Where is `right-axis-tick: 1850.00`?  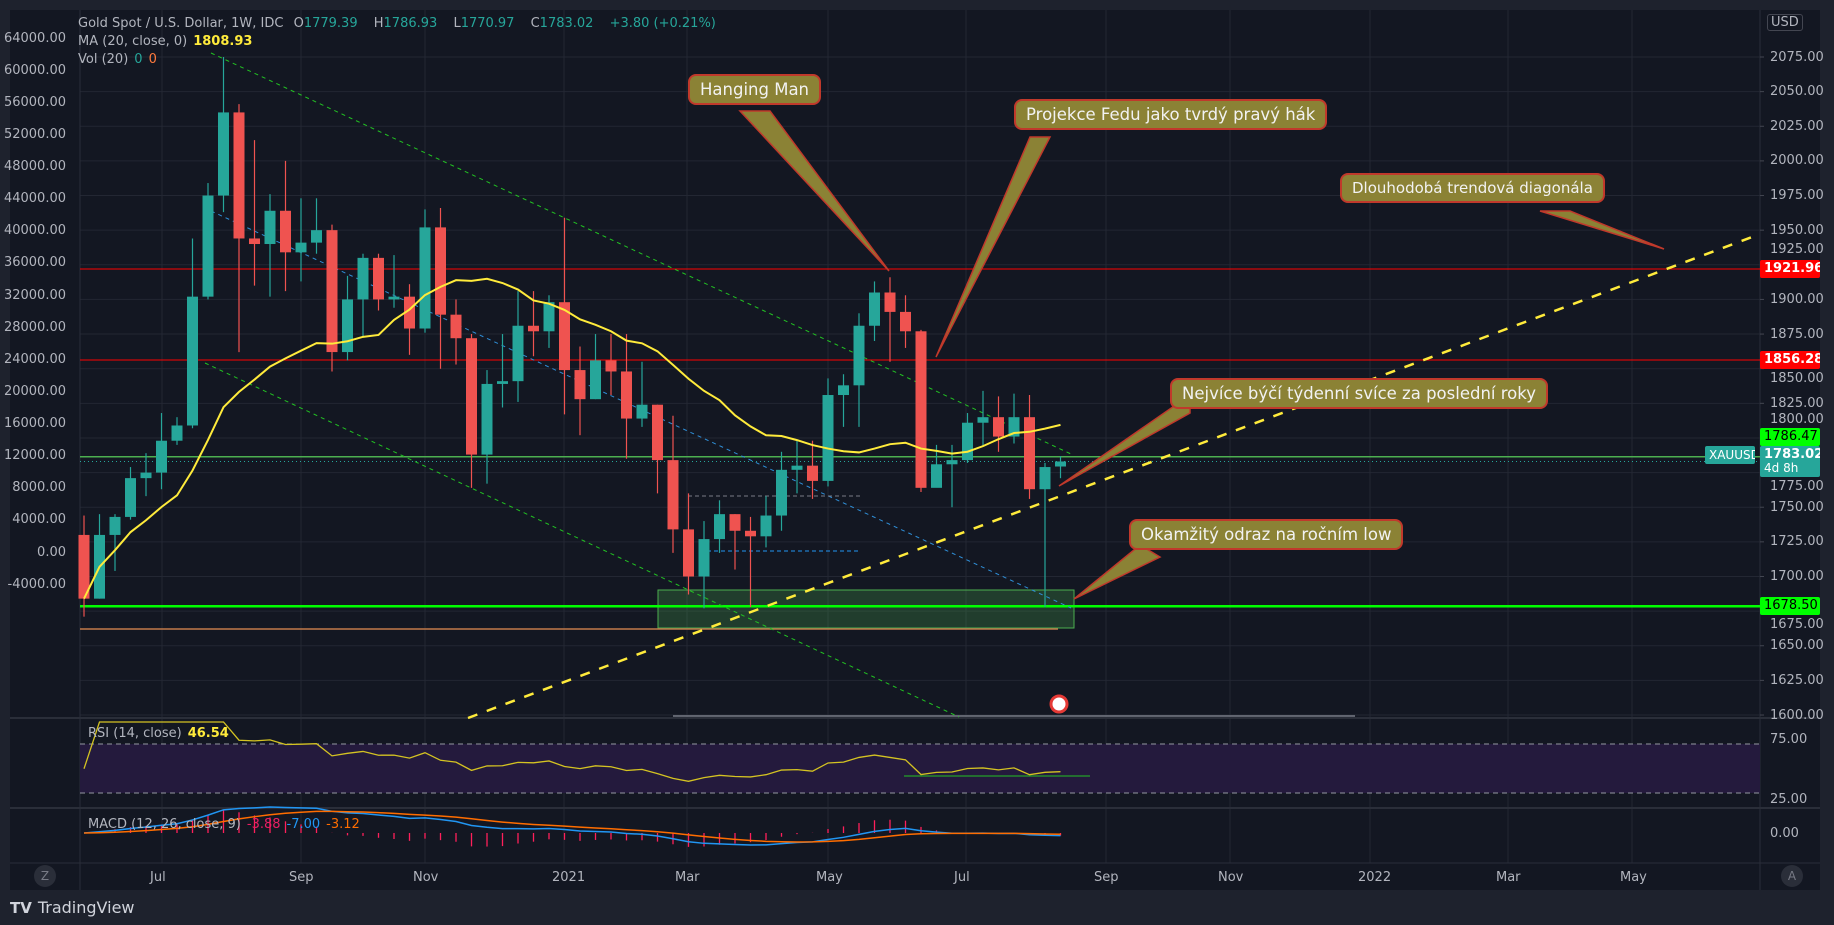
right-axis-tick: 1850.00 is located at coordinates (1797, 378).